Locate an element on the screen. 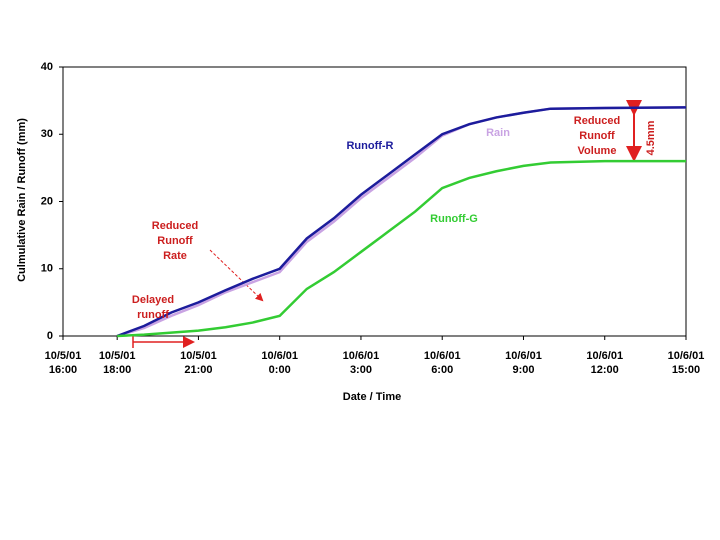  y-tick-label: 10 is located at coordinates (47, 269).